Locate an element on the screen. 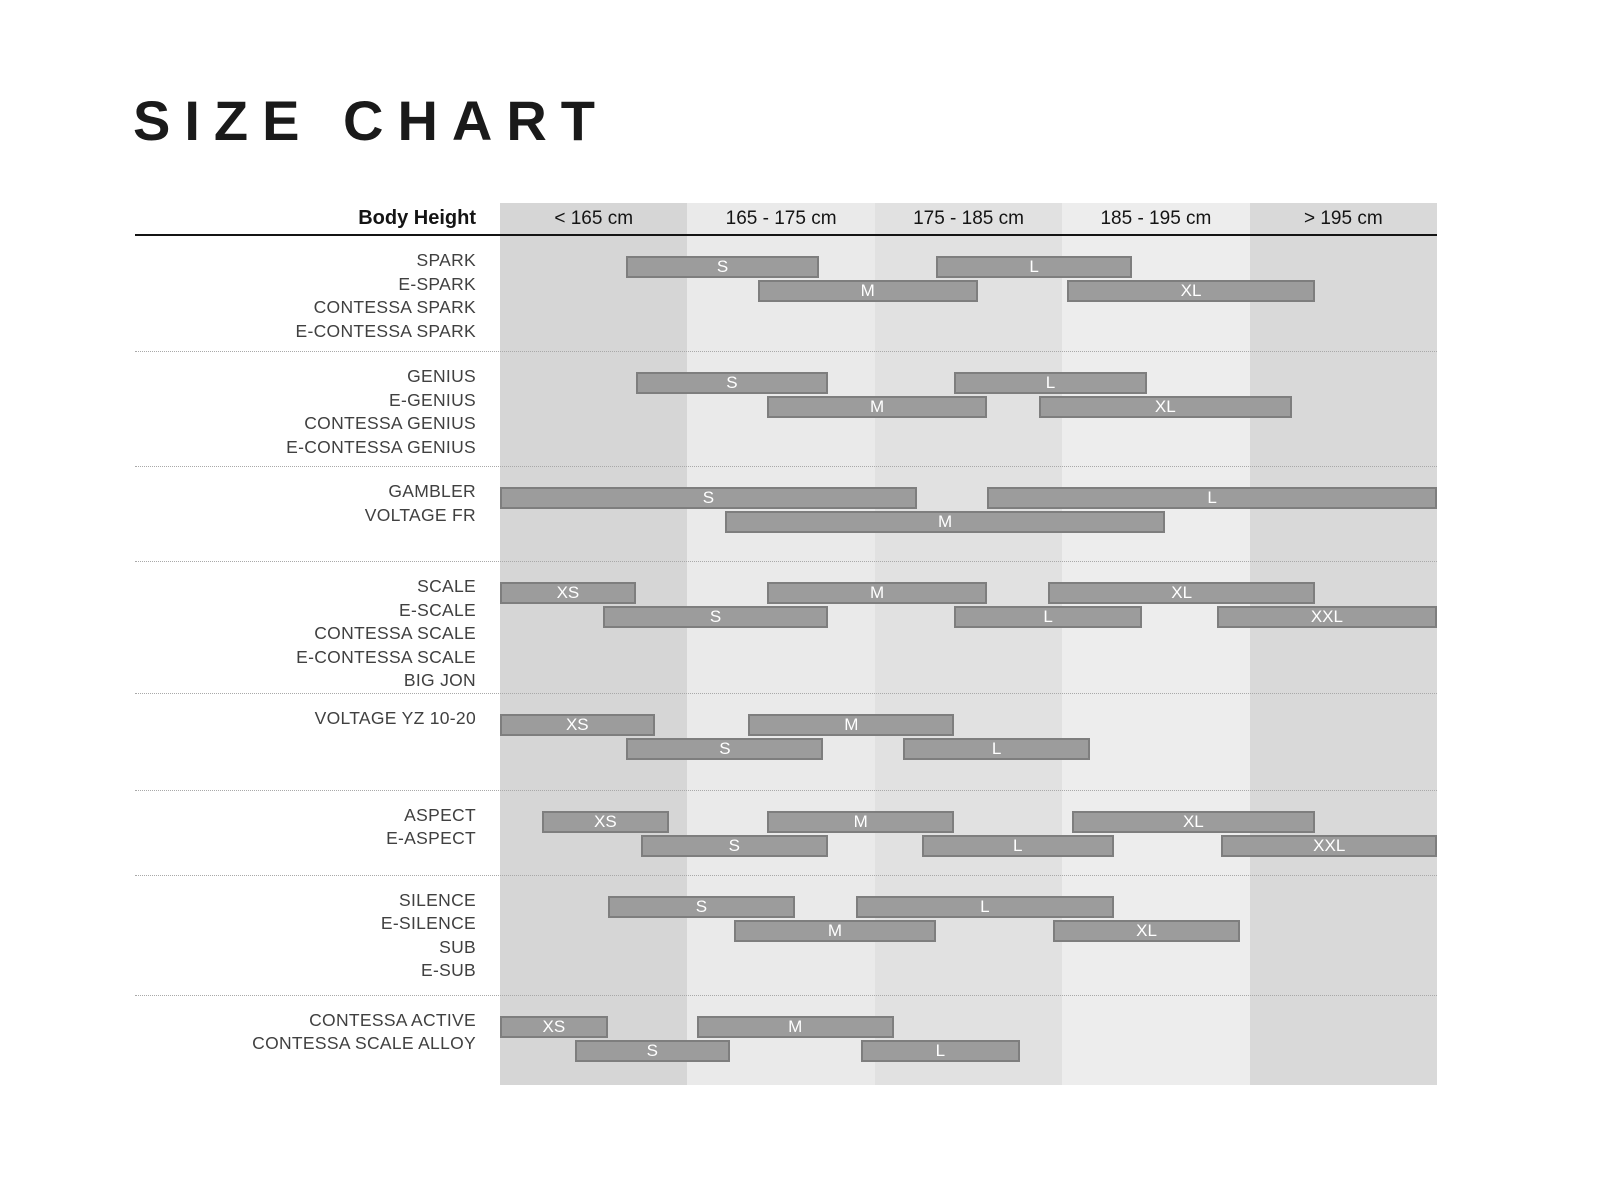 Image resolution: width=1600 pixels, height=1200 pixels. model-label: SCALE is located at coordinates (446, 586).